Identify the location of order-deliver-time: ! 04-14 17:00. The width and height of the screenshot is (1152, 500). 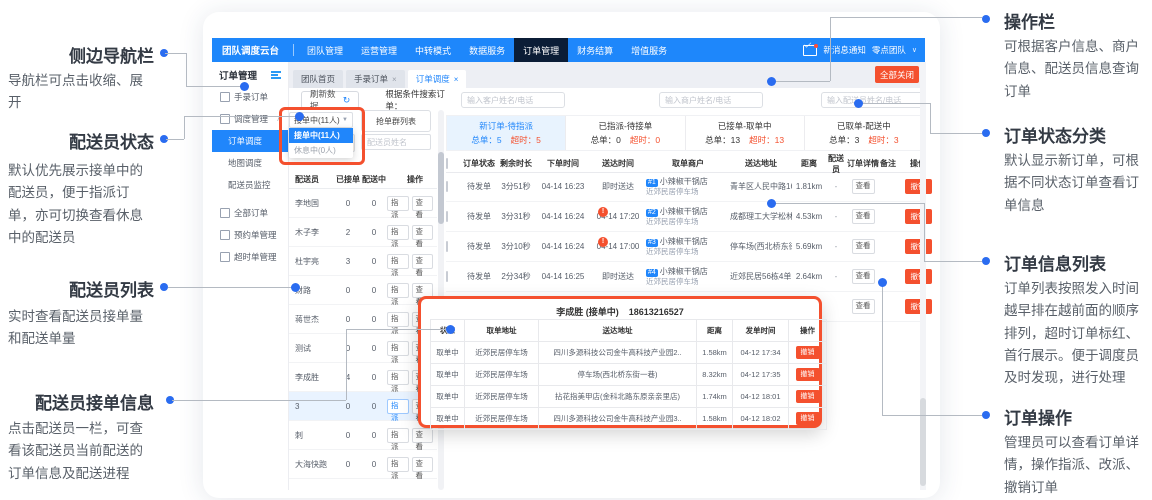
(618, 244).